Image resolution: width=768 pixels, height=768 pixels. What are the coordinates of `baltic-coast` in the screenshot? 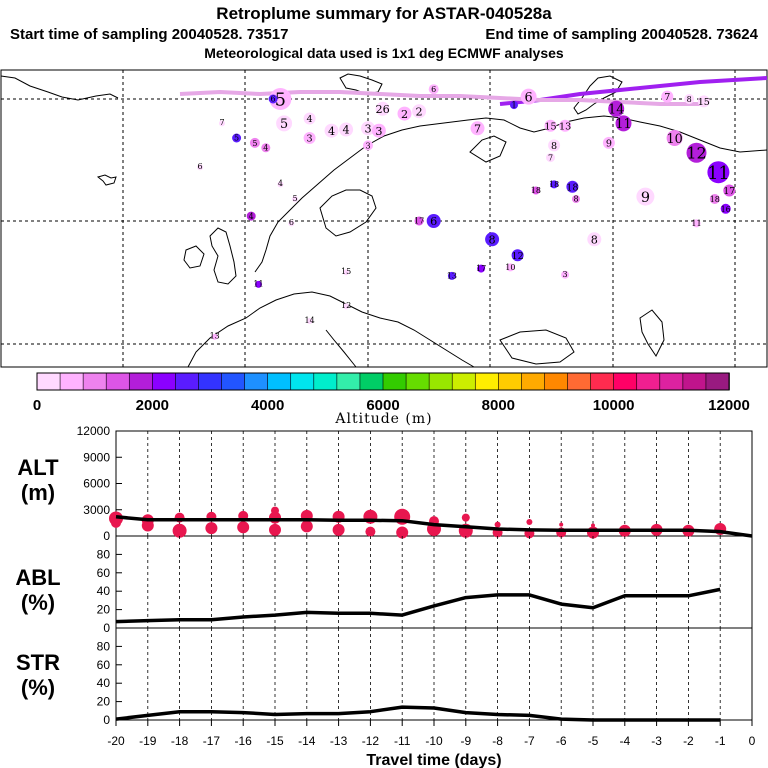 It's located at (348, 213).